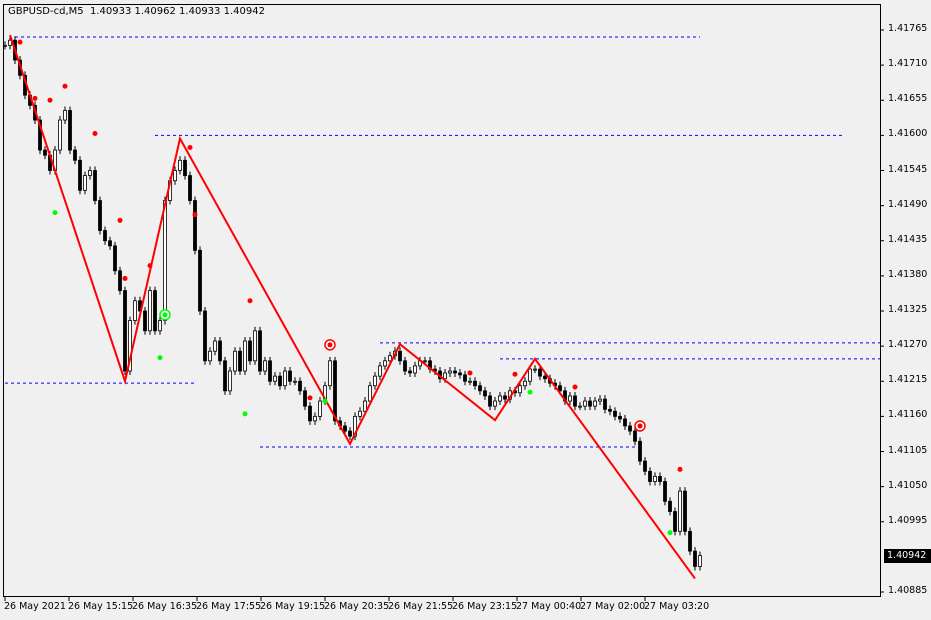 This screenshot has height=620, width=931. I want to click on y-tick-label: 1.41545, so click(908, 169).